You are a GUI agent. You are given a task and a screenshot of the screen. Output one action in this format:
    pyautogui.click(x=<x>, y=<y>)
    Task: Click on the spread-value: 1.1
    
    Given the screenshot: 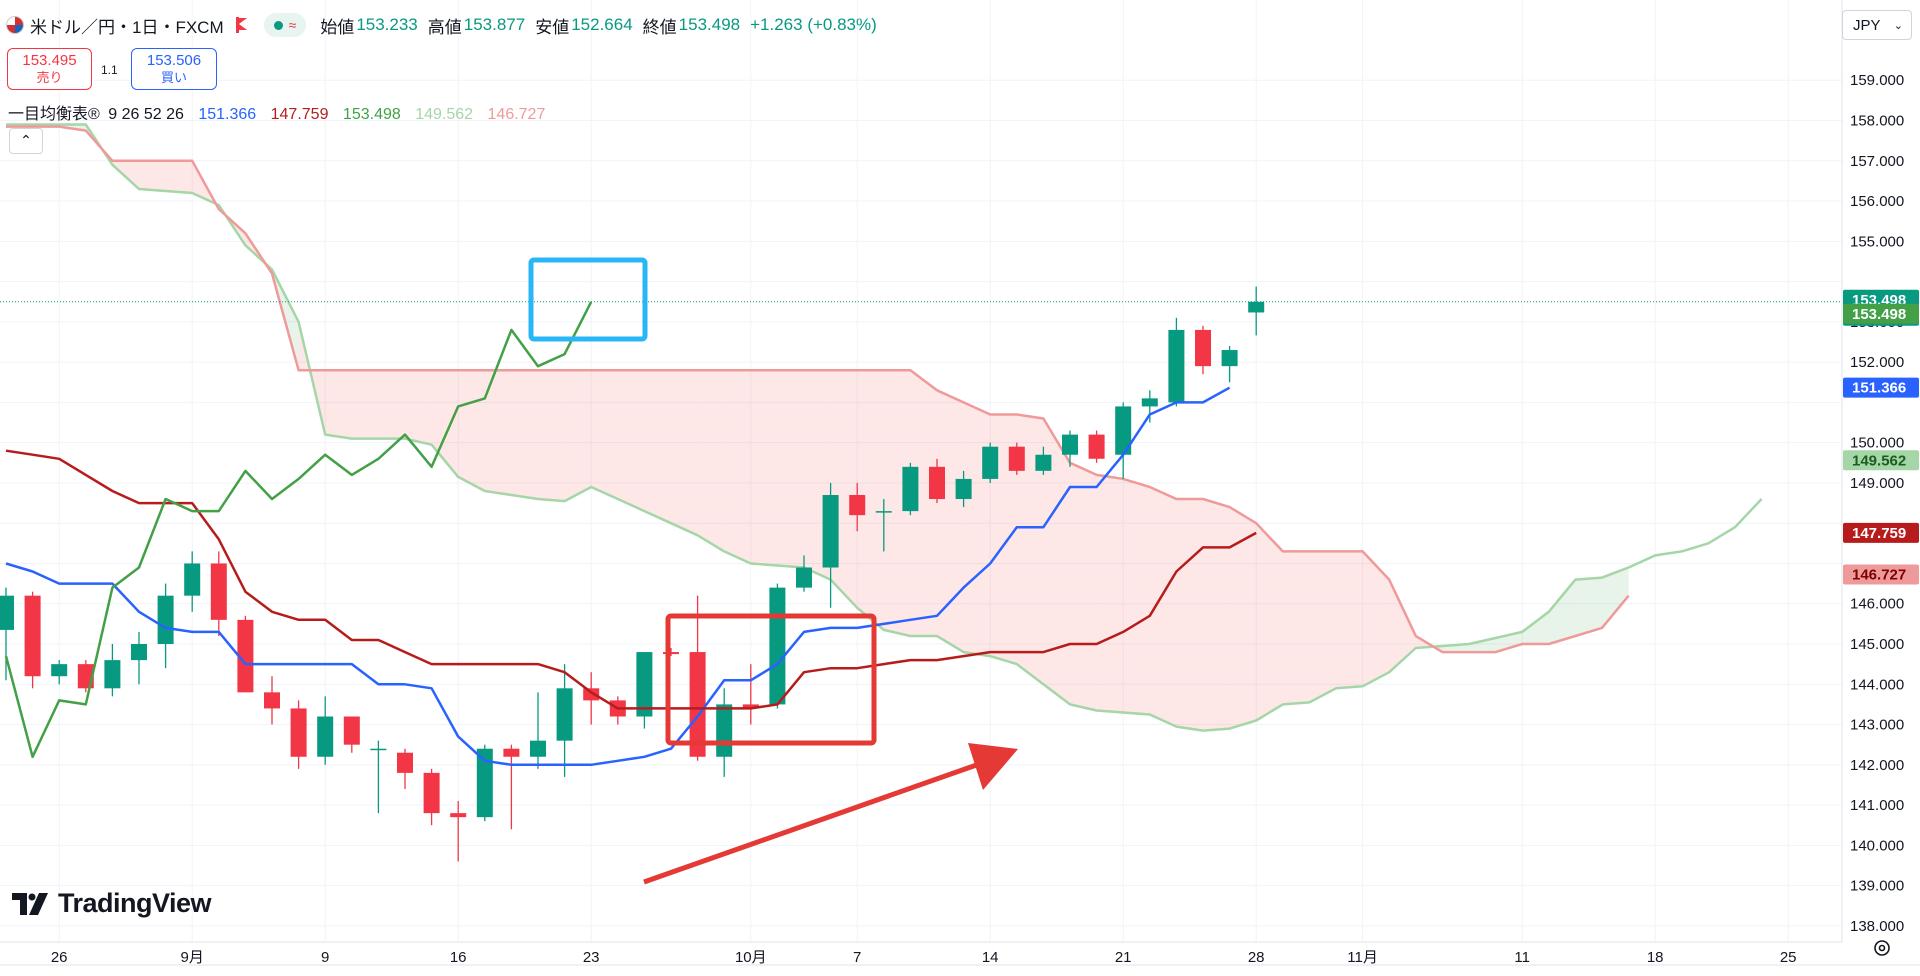 What is the action you would take?
    pyautogui.click(x=109, y=70)
    